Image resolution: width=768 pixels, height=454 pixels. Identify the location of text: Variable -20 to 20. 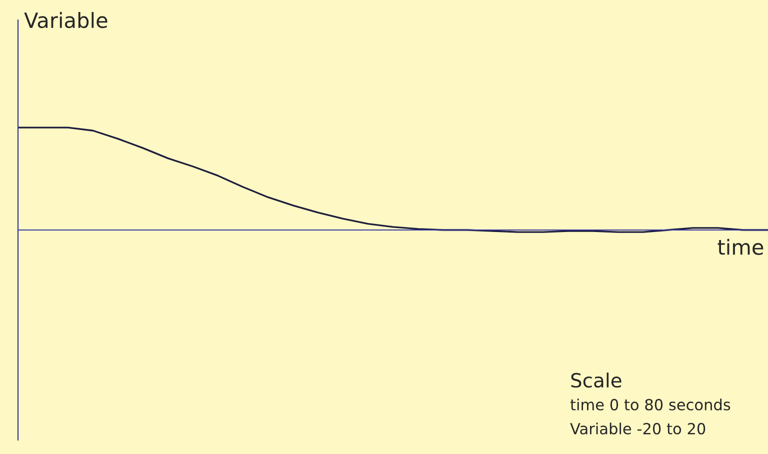
(638, 428).